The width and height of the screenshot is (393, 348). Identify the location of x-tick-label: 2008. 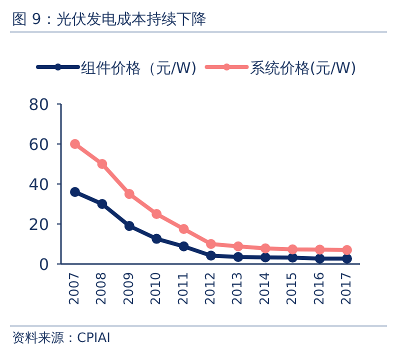
(102, 289).